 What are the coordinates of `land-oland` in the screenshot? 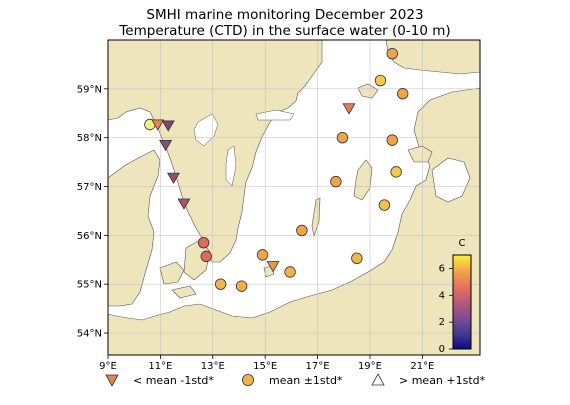 It's located at (316, 217).